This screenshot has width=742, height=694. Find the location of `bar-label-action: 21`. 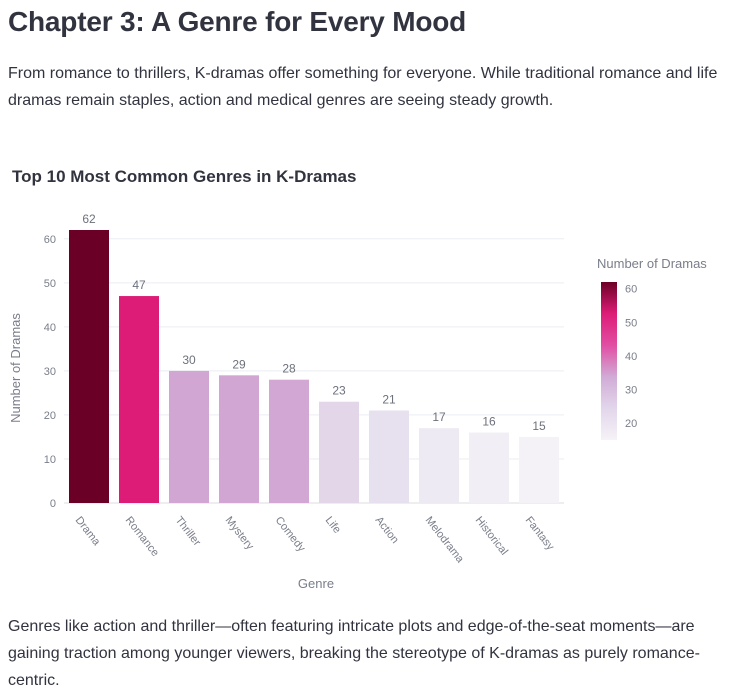

bar-label-action: 21 is located at coordinates (389, 400).